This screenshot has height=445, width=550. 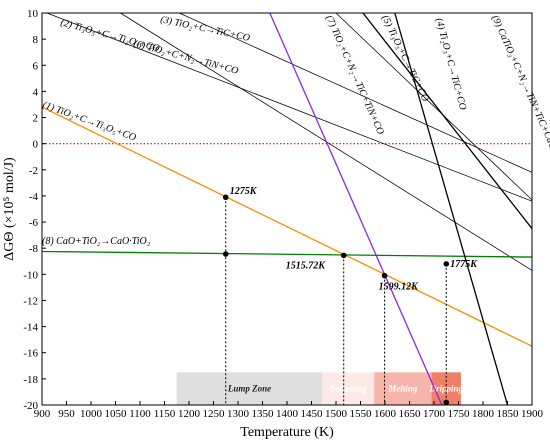 I want to click on x-tick-label-5: 1150, so click(x=165, y=414).